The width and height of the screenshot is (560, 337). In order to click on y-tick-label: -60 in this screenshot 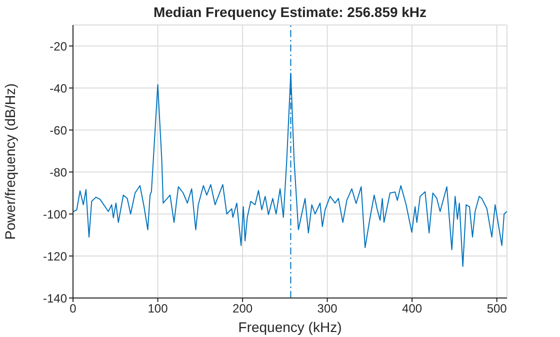, I will do `click(59, 130)`.